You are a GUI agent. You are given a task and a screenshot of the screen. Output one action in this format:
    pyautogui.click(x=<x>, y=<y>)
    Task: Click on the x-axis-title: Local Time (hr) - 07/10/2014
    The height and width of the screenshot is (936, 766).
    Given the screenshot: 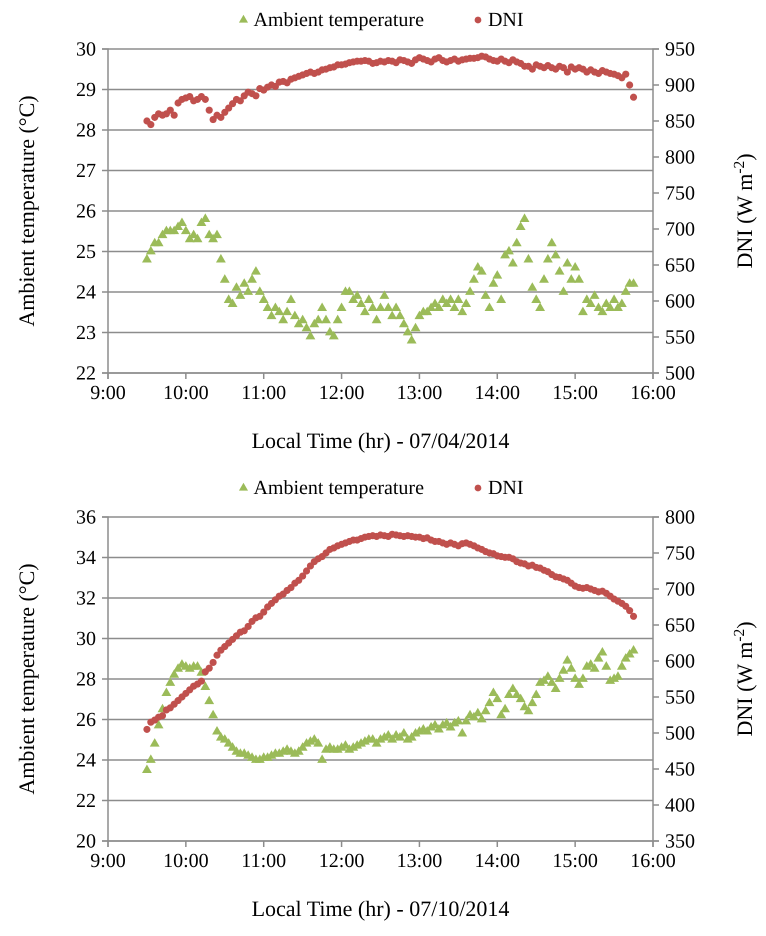 What is the action you would take?
    pyautogui.click(x=381, y=908)
    